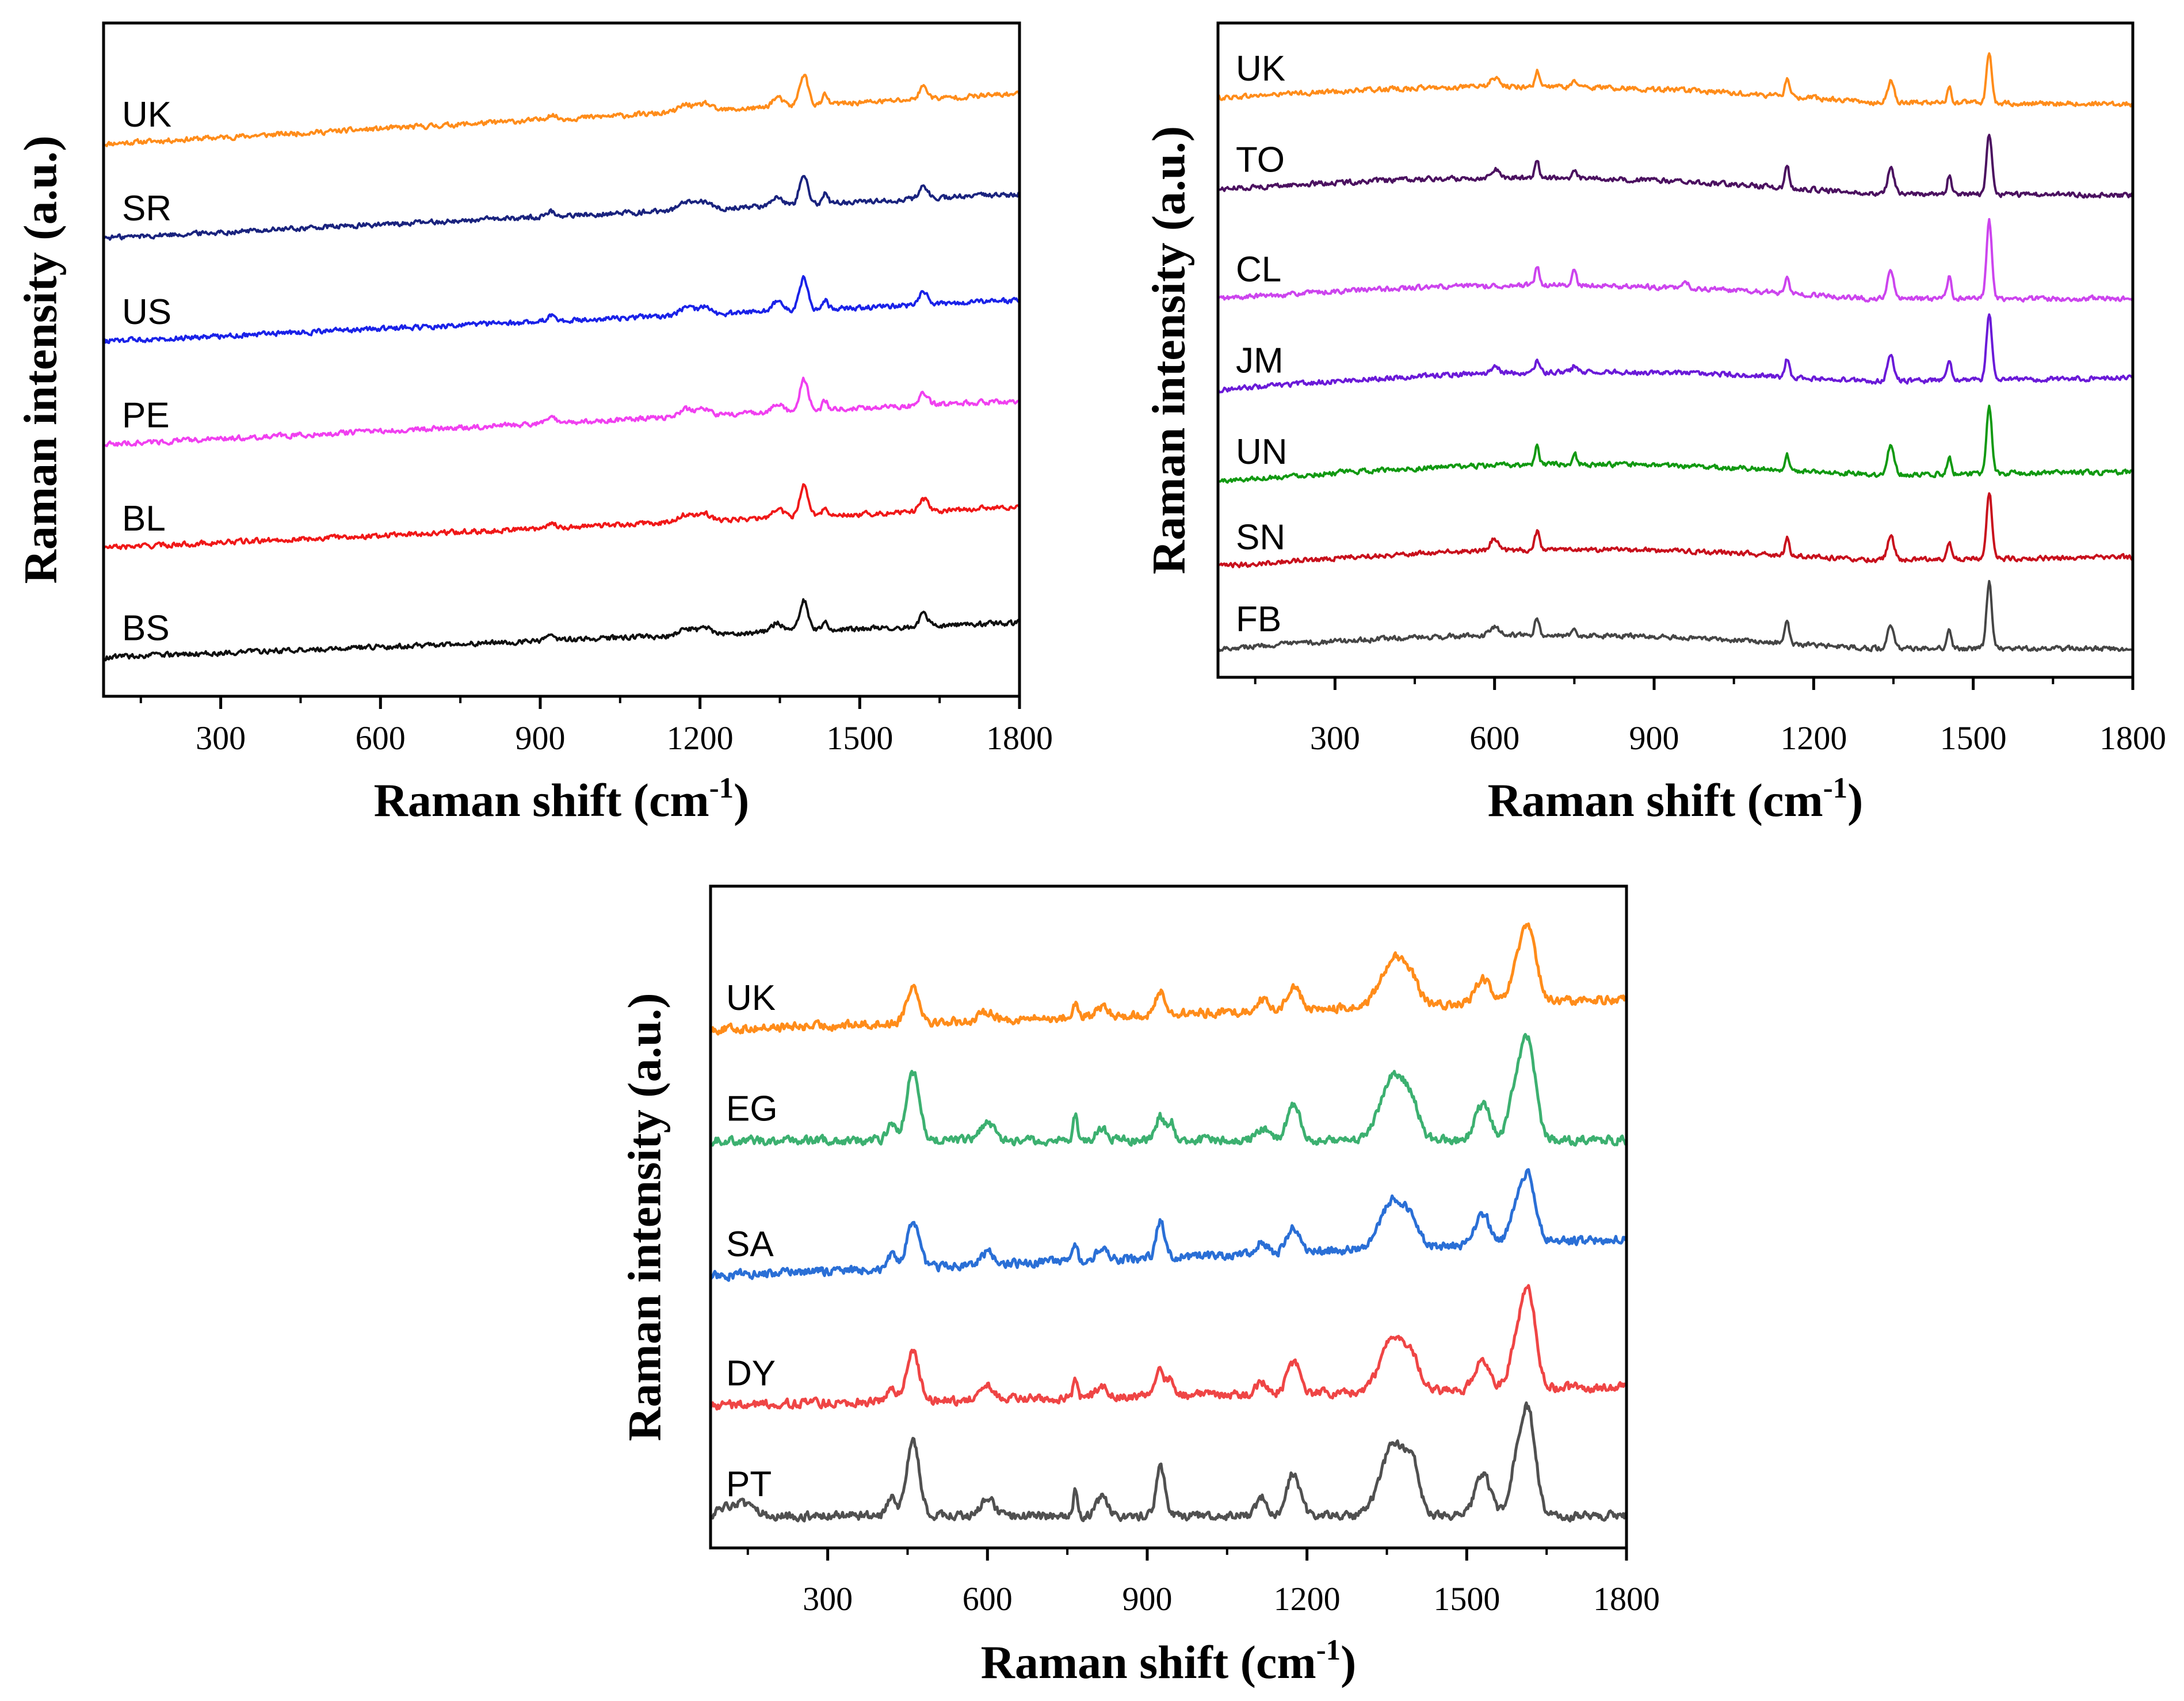  I want to click on series-line-eg, so click(1168, 1090).